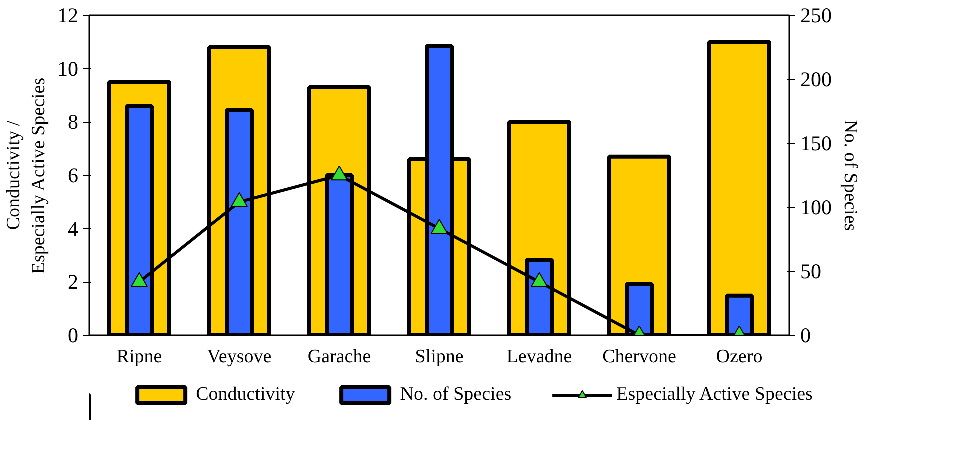 This screenshot has width=957, height=473. I want to click on x-tick-label: Chervone, so click(639, 357).